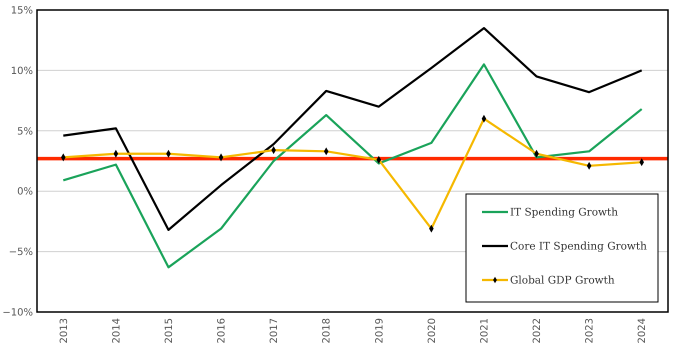 The width and height of the screenshot is (675, 349). Describe the element at coordinates (590, 331) in the screenshot. I see `x-tick-label: 2023` at that location.